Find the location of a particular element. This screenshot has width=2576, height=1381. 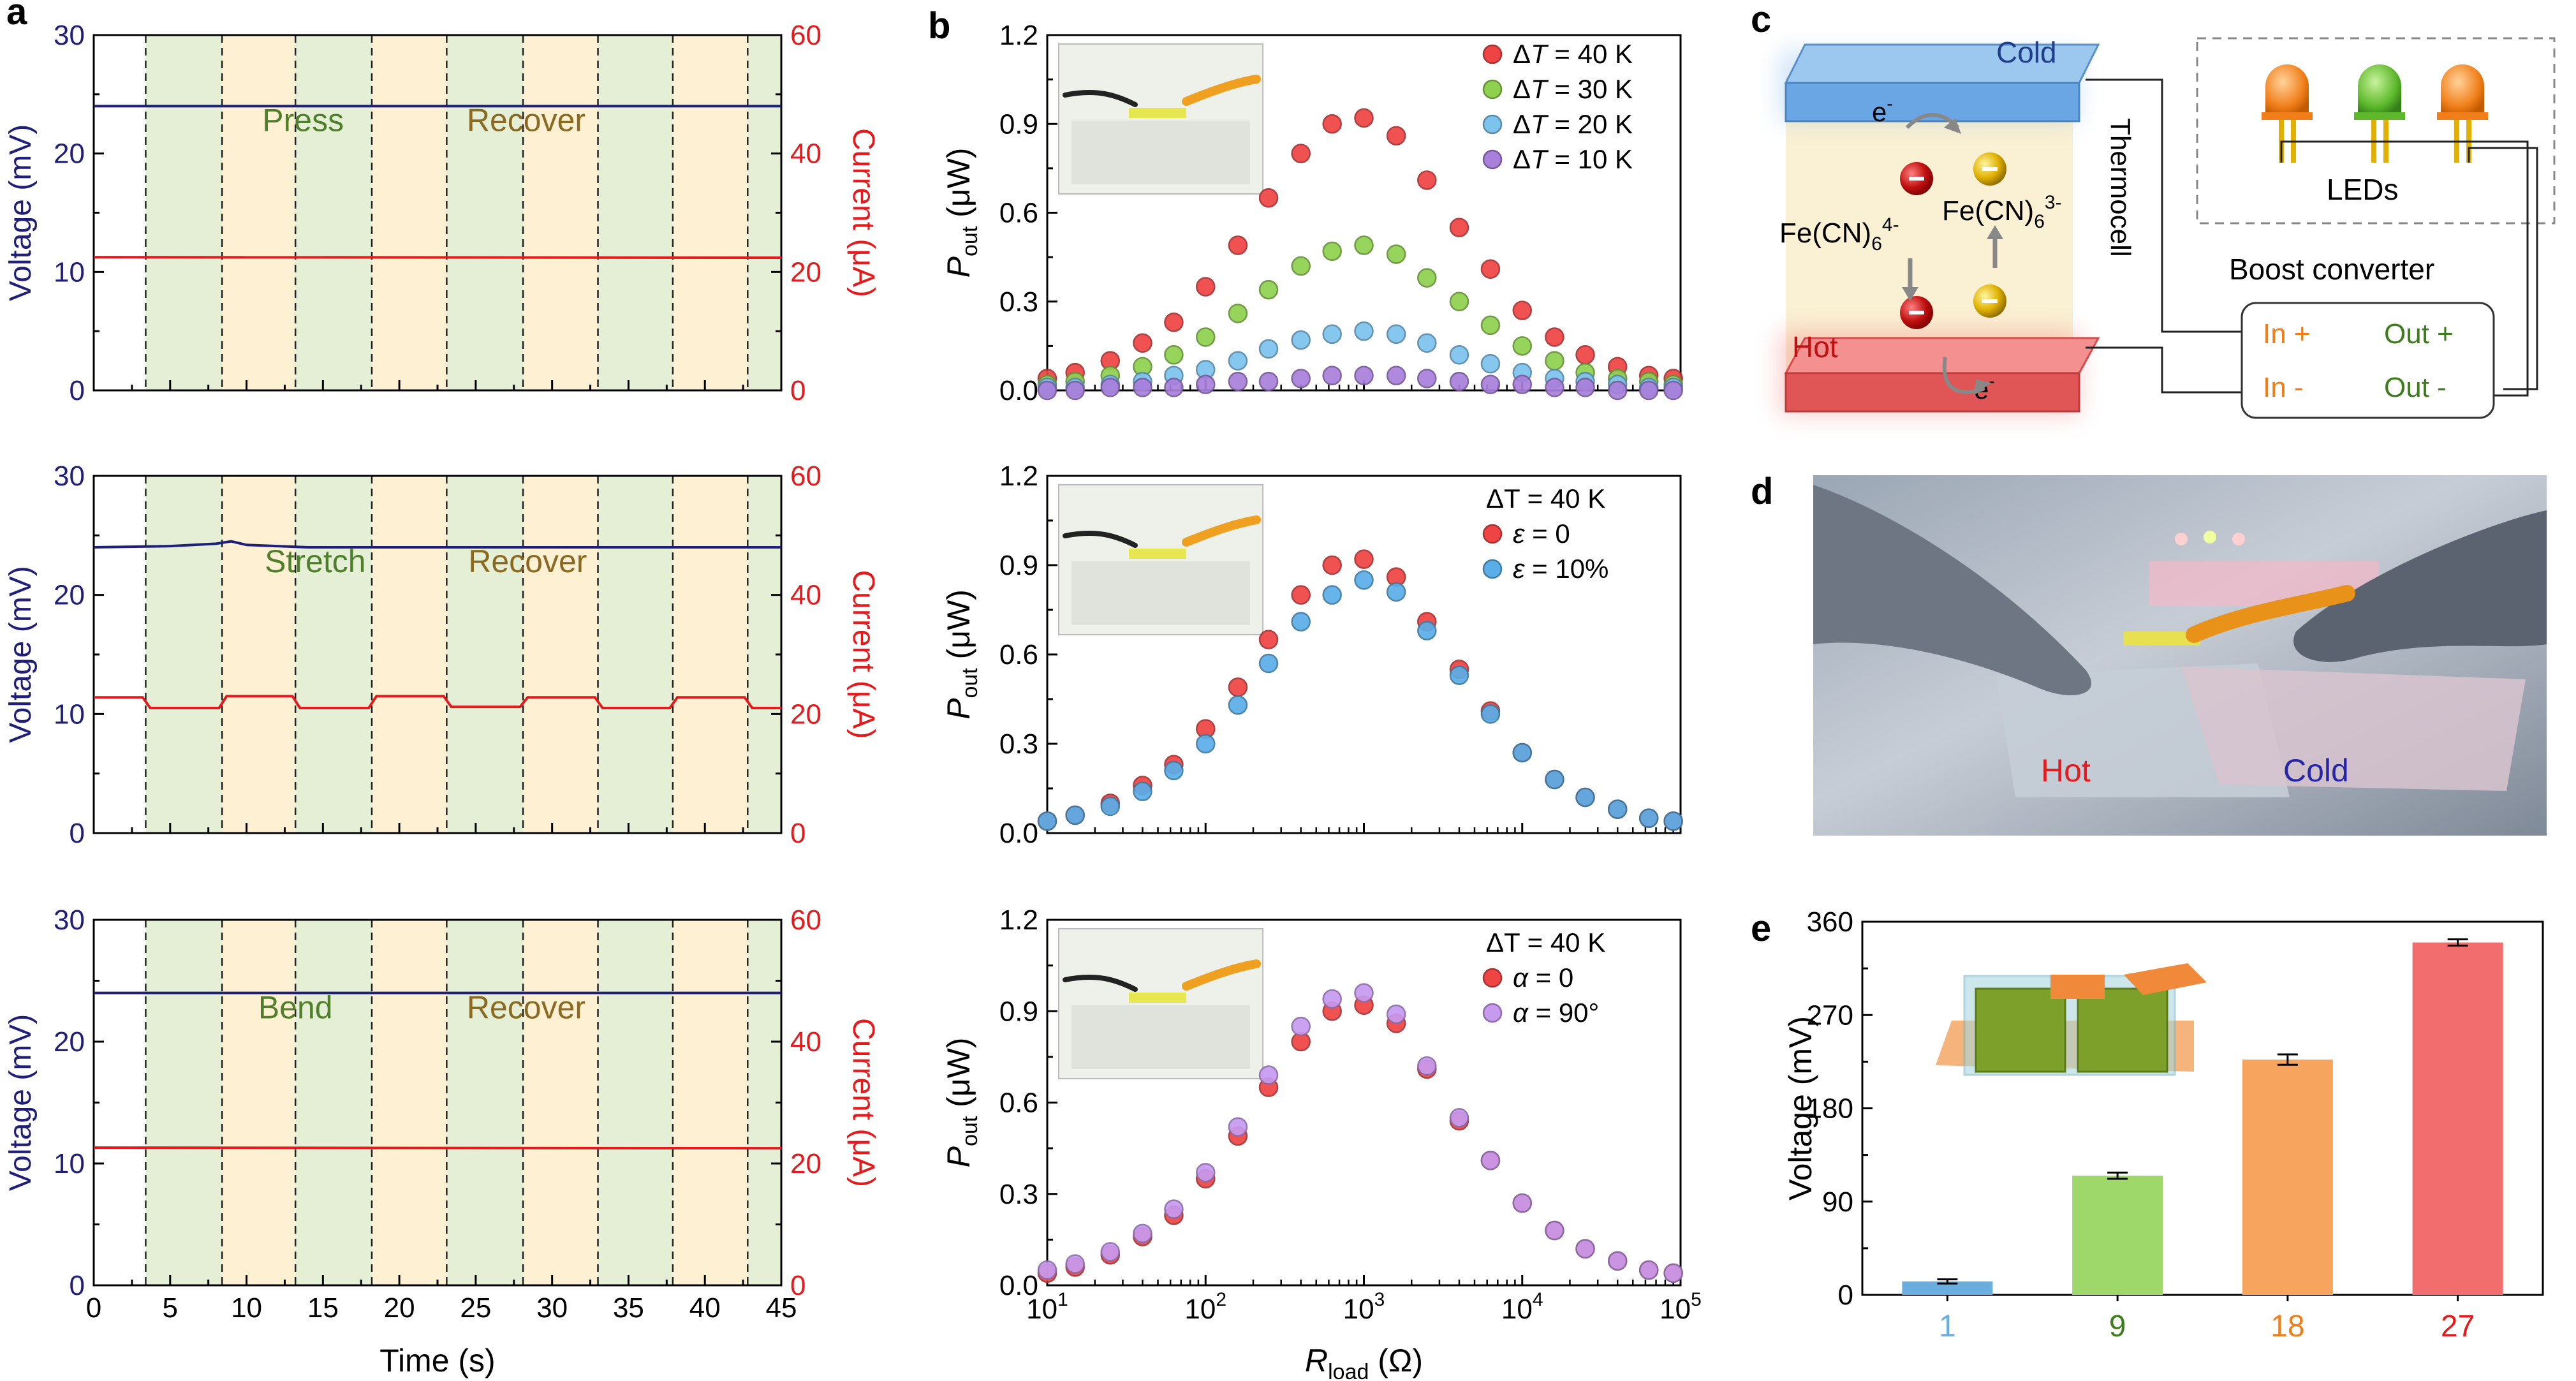

y-tick-label: 1.2 is located at coordinates (1018, 921).